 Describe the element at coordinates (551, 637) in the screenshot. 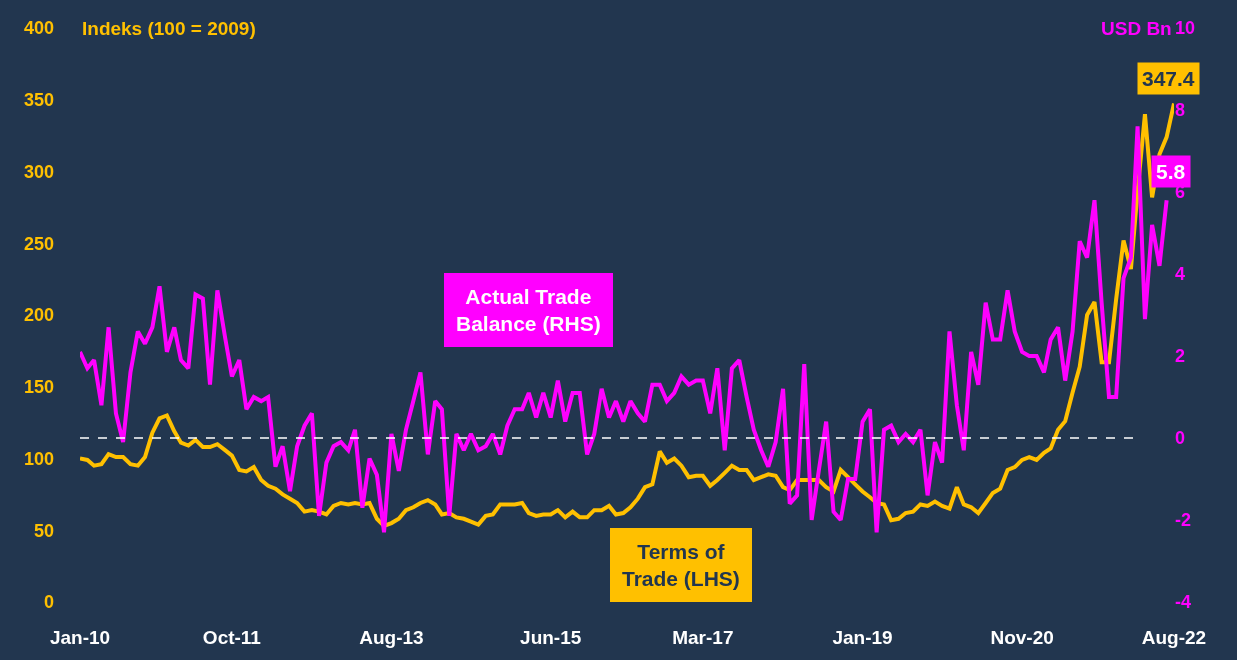

I see `x-tick-label: Jun-15` at that location.